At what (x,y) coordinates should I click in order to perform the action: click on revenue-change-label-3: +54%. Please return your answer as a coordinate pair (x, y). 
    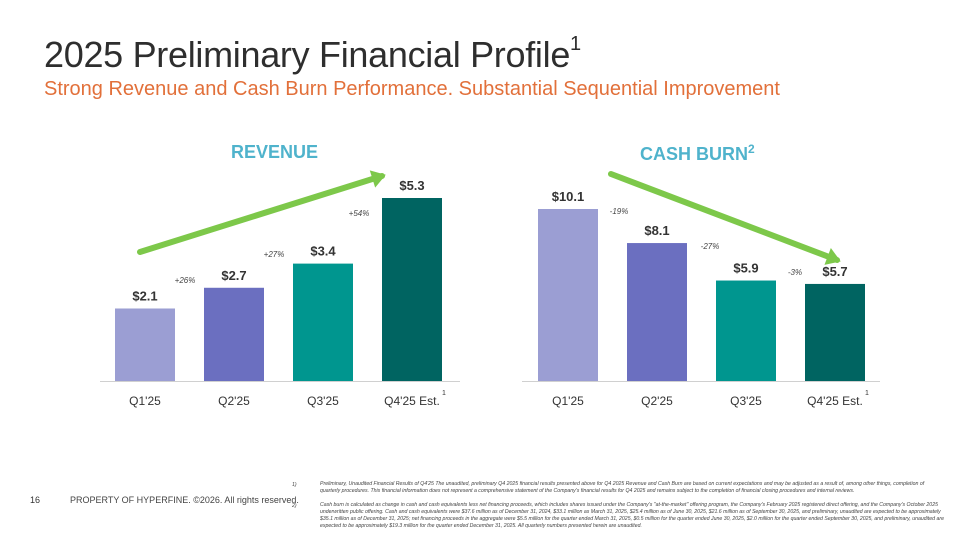
    Looking at the image, I should click on (359, 213).